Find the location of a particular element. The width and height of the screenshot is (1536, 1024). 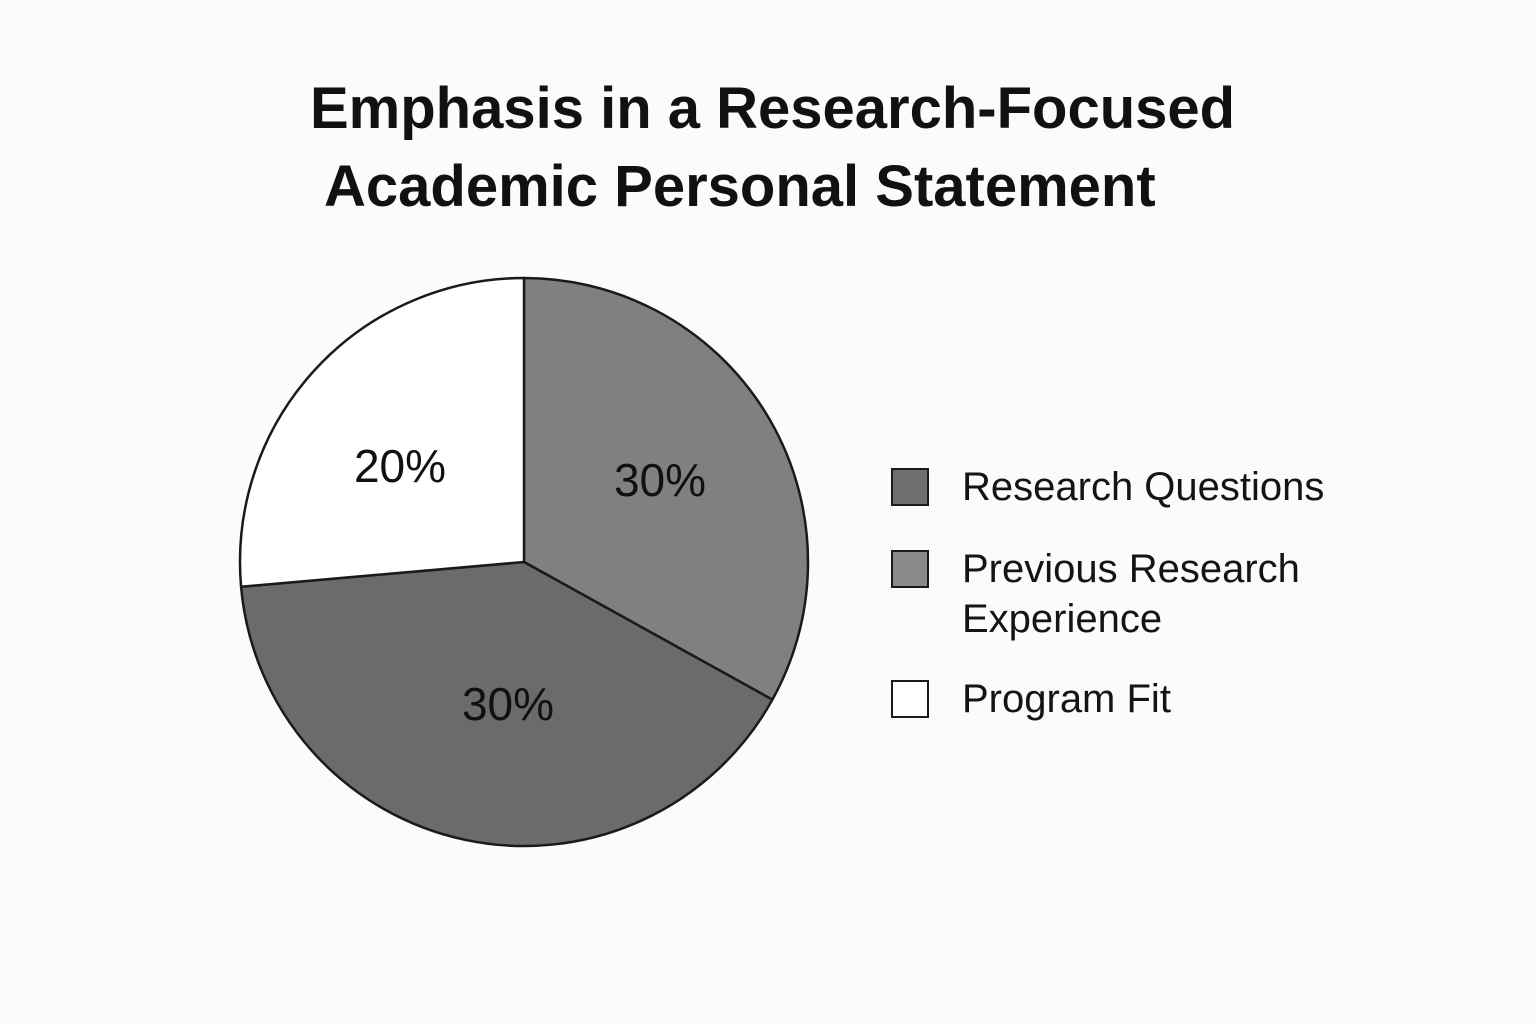

pie-slice-label-previous-research-experience: 30% is located at coordinates (508, 704).